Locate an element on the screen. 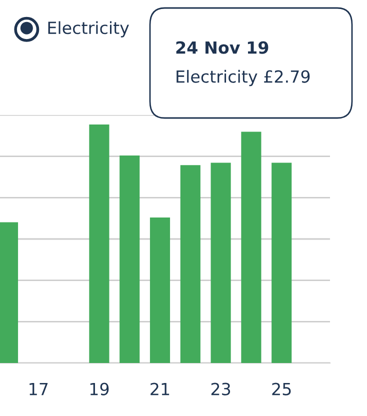 This screenshot has height=416, width=367. text: Electricity £2.79 is located at coordinates (243, 78).